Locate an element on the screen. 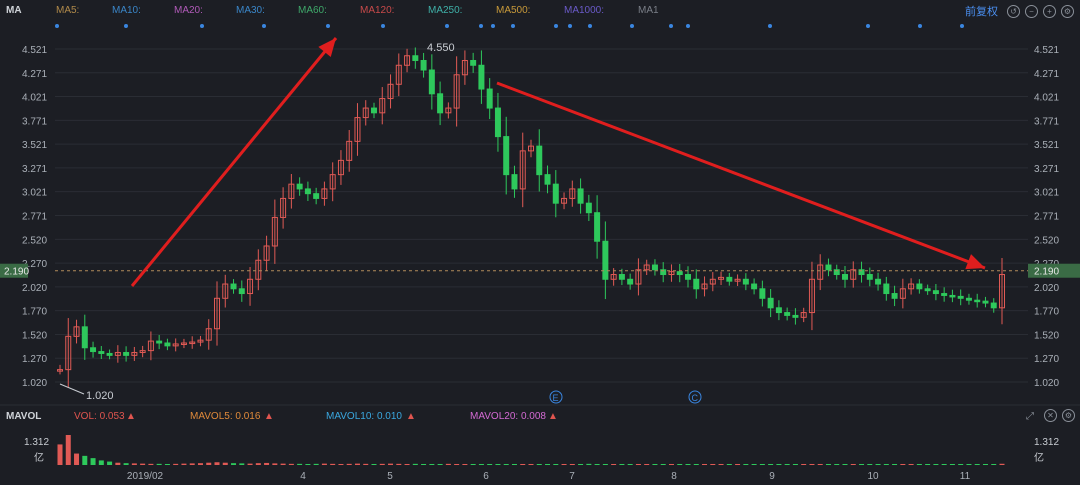 The width and height of the screenshot is (1080, 485). y-tick-right: 2.020 is located at coordinates (1046, 288).